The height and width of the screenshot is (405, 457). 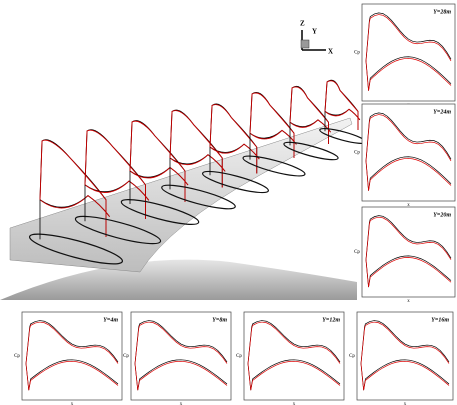 What do you see at coordinates (331, 320) in the screenshot?
I see `panel-label: Y=12m` at bounding box center [331, 320].